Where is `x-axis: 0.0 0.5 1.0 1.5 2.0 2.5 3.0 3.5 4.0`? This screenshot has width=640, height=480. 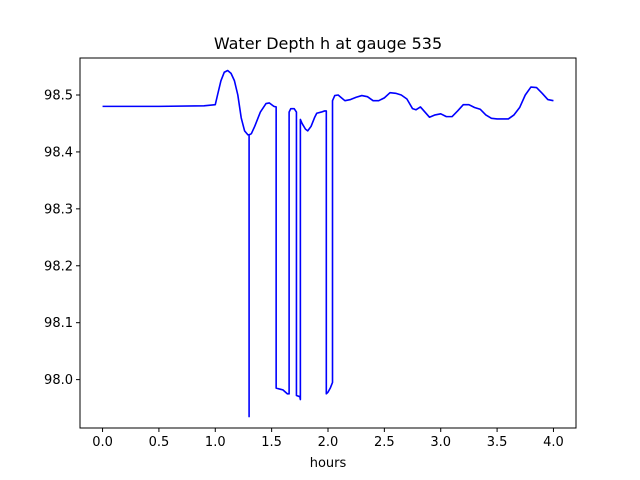 x-axis: 0.0 0.5 1.0 1.5 2.0 2.5 3.0 3.5 4.0 is located at coordinates (328, 439).